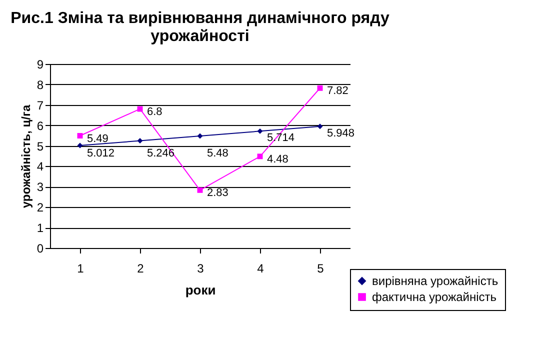 The width and height of the screenshot is (555, 344). What do you see at coordinates (200, 18) in the screenshot?
I see `text: Рис.1 Зміна та вирівнювання динамічного ряду` at bounding box center [200, 18].